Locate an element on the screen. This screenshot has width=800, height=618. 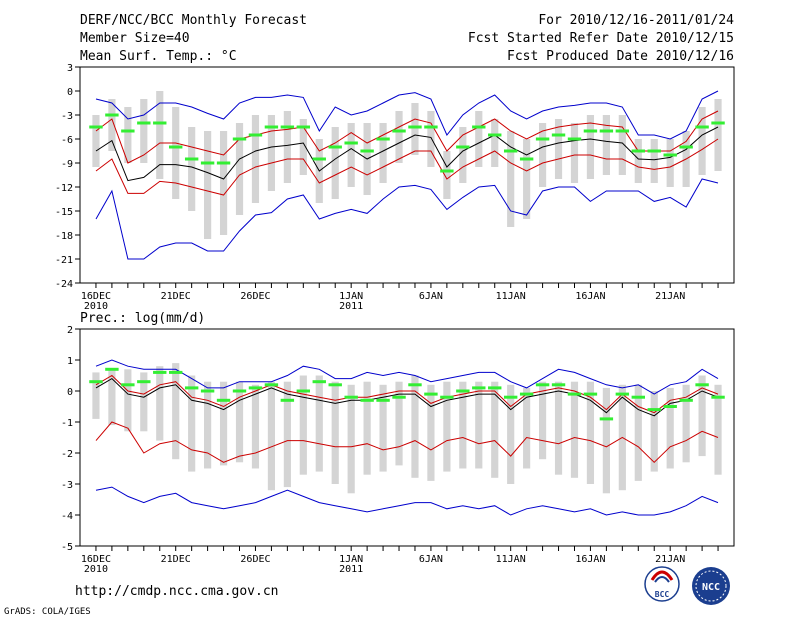
y-tick-label: -18 is located at coordinates (64, 236).